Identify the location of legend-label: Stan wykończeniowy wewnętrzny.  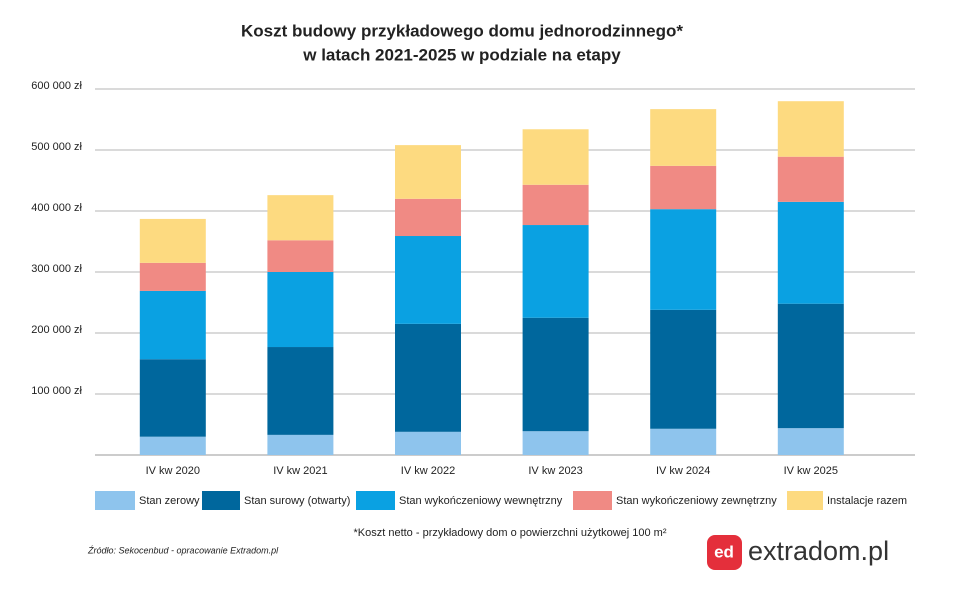
(481, 501).